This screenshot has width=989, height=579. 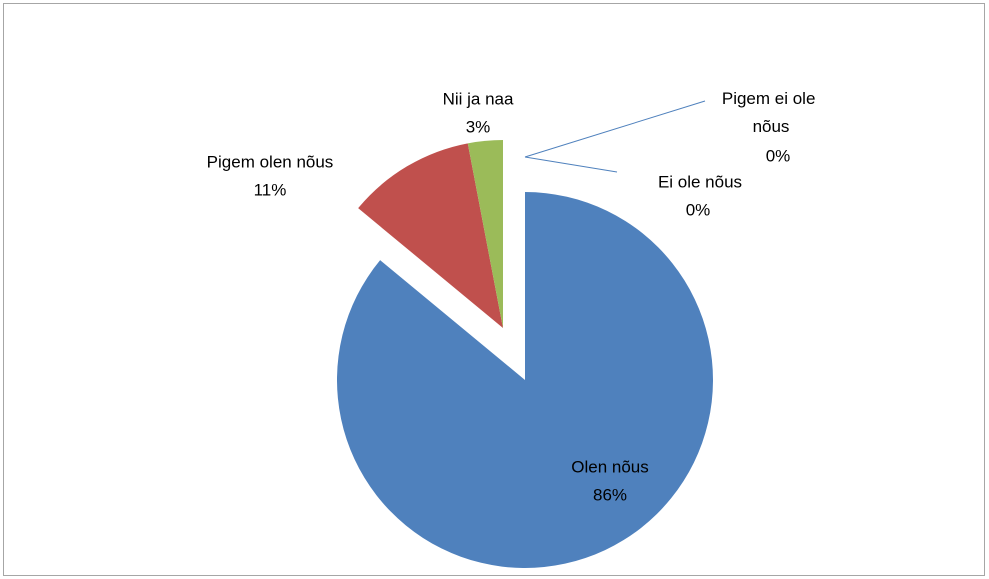 I want to click on slice-label: Nii ja naa, so click(x=478, y=98).